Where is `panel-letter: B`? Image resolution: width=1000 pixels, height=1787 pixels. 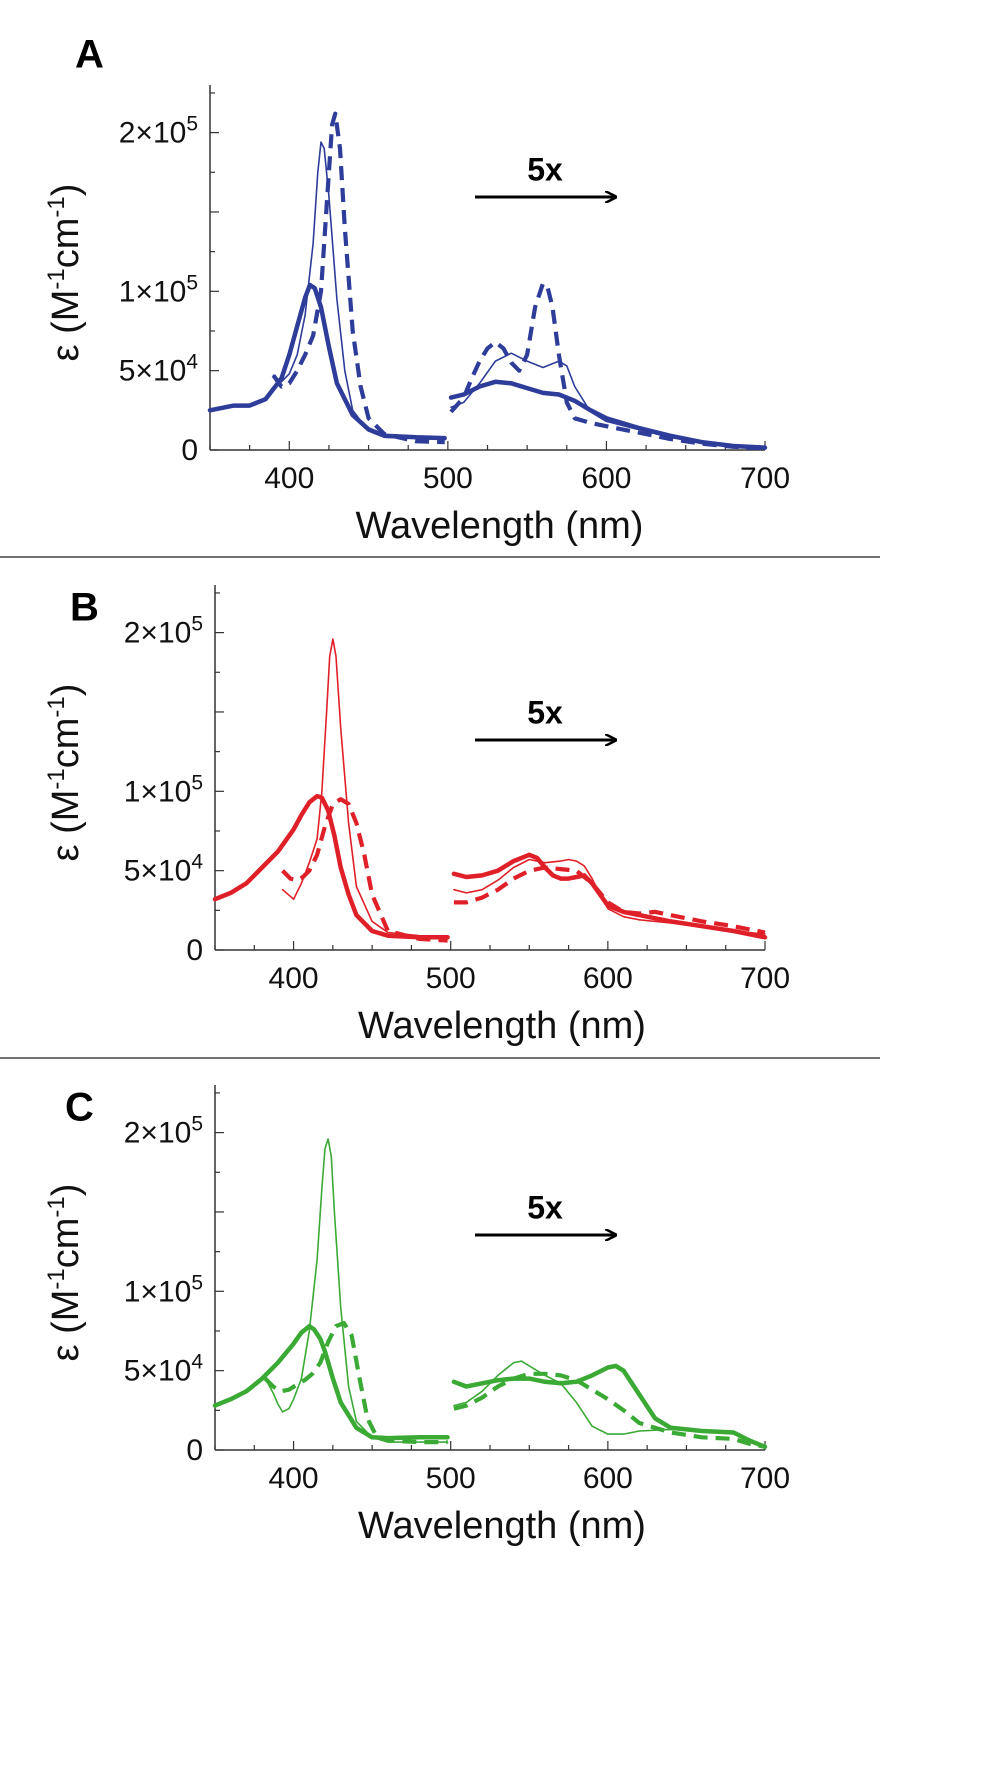 panel-letter: B is located at coordinates (84, 608).